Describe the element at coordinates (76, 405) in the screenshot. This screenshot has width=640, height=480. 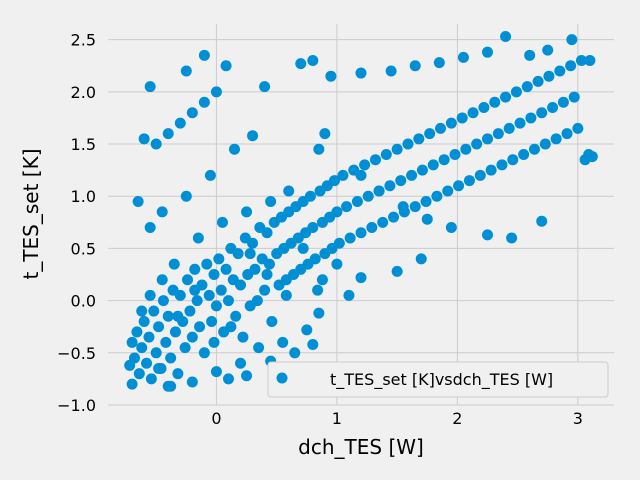
I see `y-tick-label: −1.0` at that location.